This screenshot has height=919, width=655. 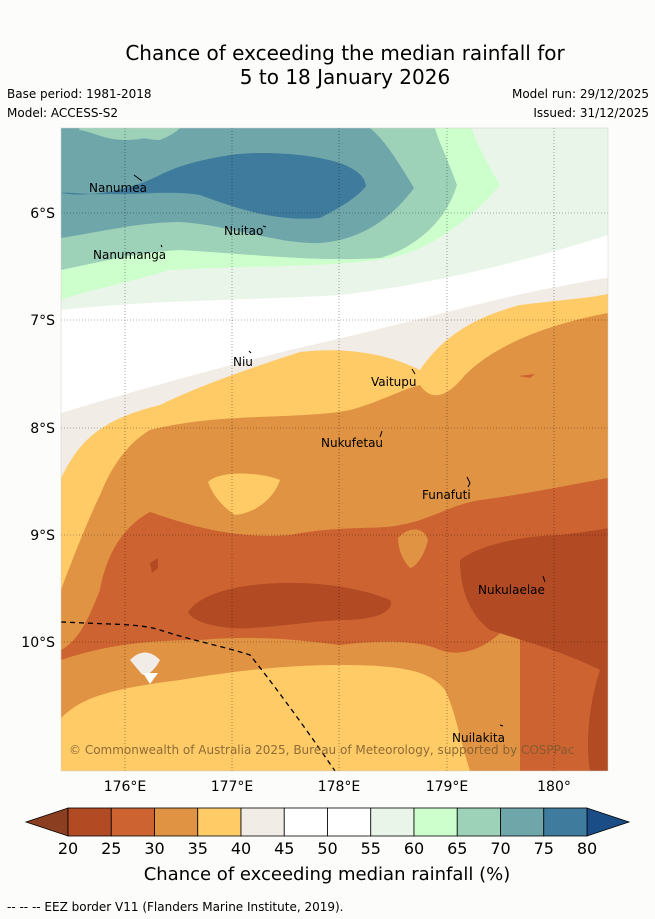 What do you see at coordinates (46, 822) in the screenshot?
I see `colorbar-low-extension` at bounding box center [46, 822].